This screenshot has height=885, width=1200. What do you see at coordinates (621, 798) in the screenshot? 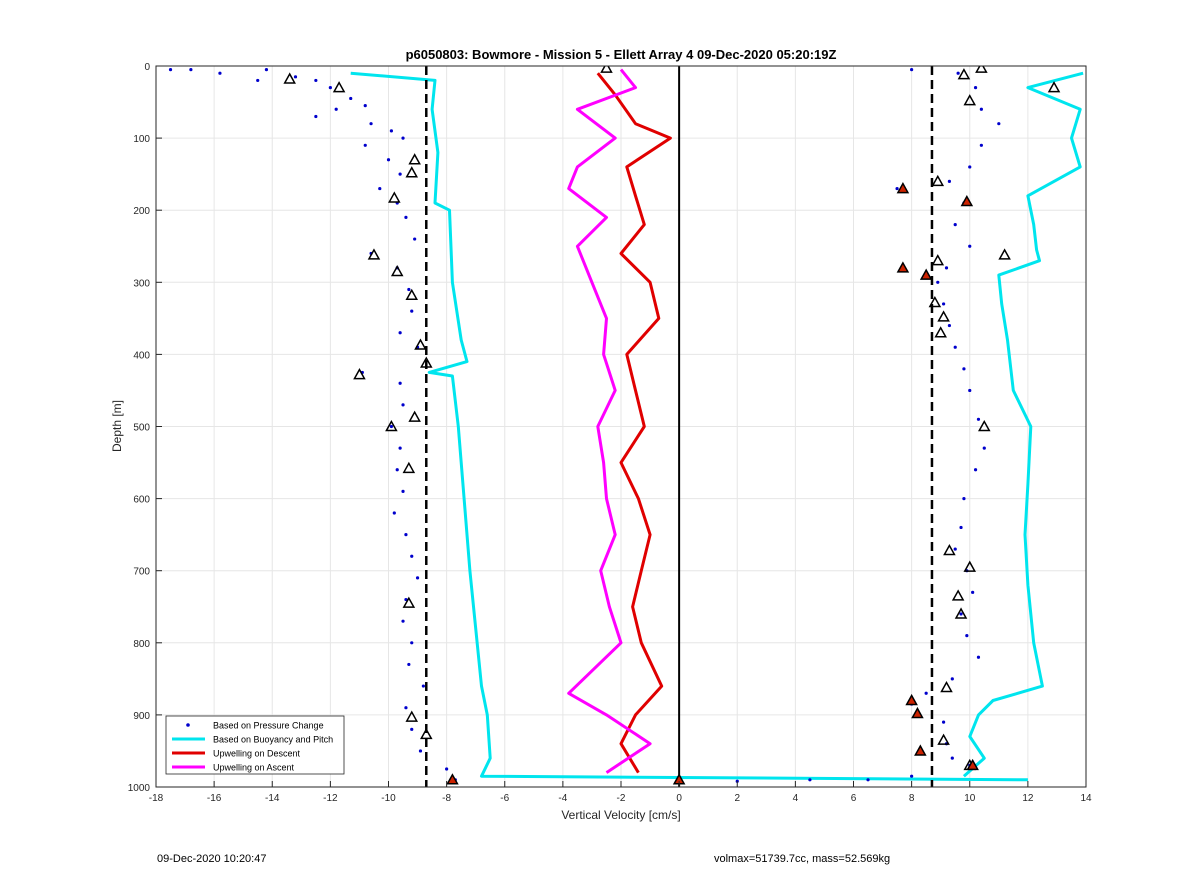
I see `x-tick-label: -2` at bounding box center [621, 798].